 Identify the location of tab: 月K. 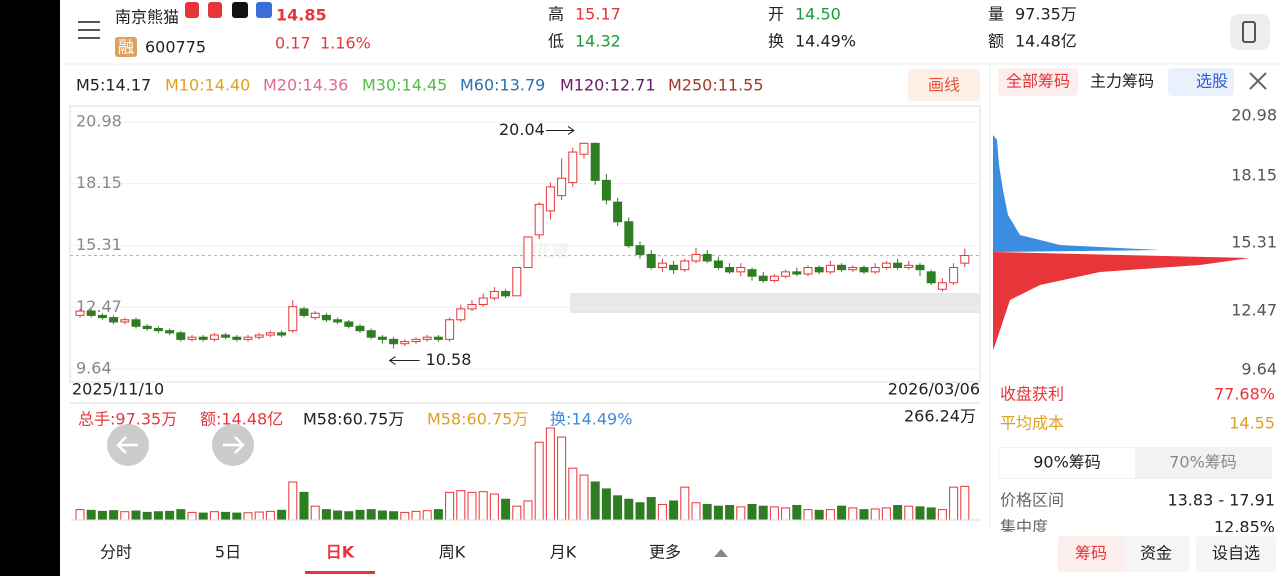
(563, 552).